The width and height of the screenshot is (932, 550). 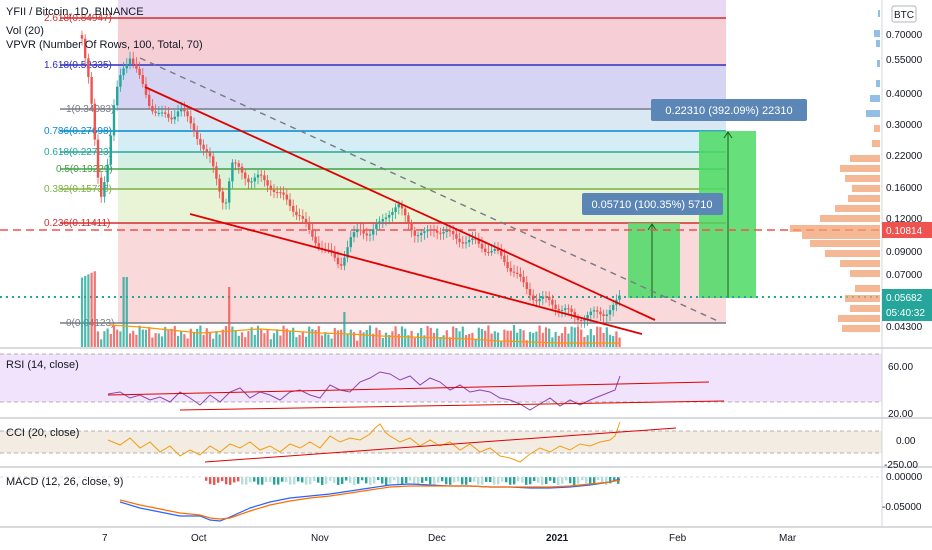 I want to click on measure-label-small: 0.05710 (100.35%) 5710, so click(x=651, y=205).